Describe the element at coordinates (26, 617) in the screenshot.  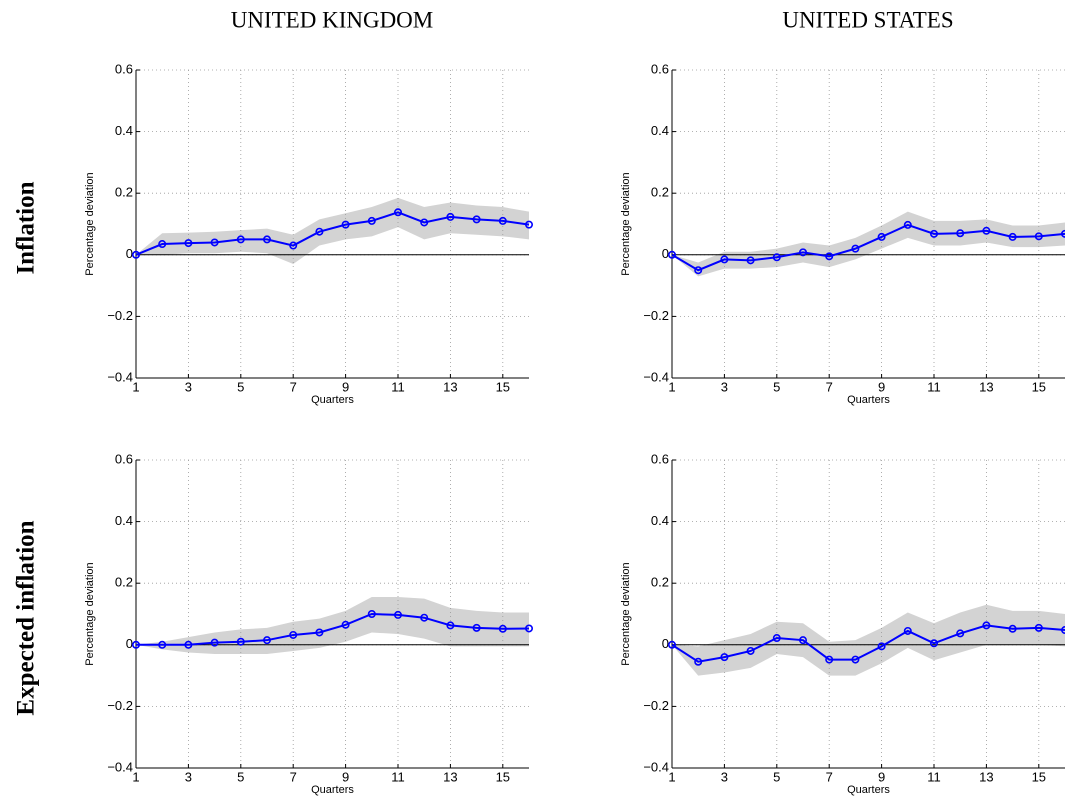
I see `row-title: Expected inflation` at that location.